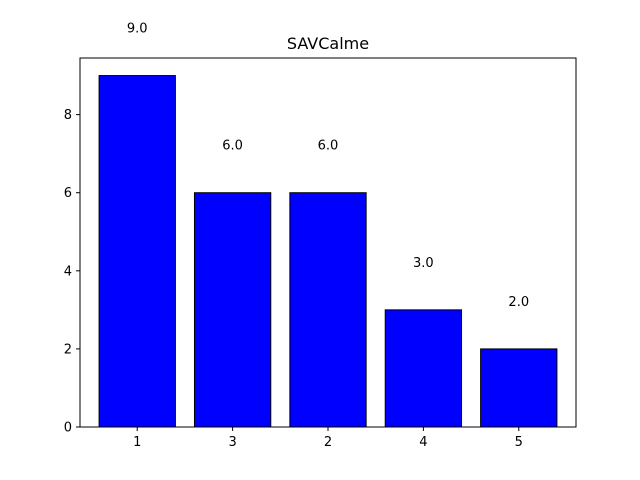  I want to click on data-label-1: 9.0, so click(137, 29).